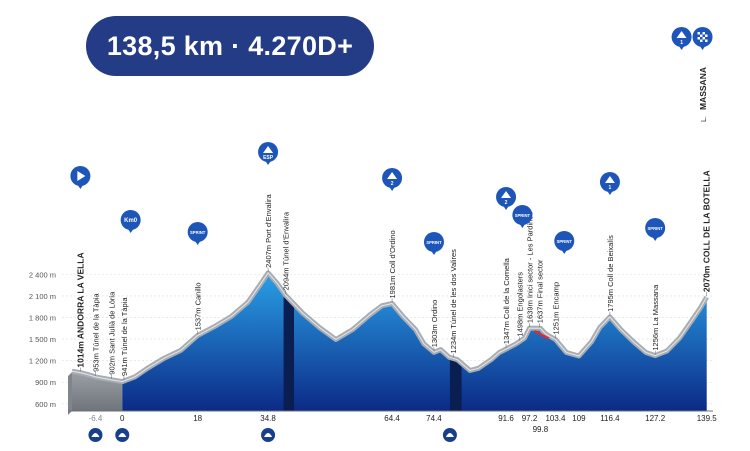 The width and height of the screenshot is (750, 451). What do you see at coordinates (655, 418) in the screenshot?
I see `x-tick-label: 127.2` at bounding box center [655, 418].